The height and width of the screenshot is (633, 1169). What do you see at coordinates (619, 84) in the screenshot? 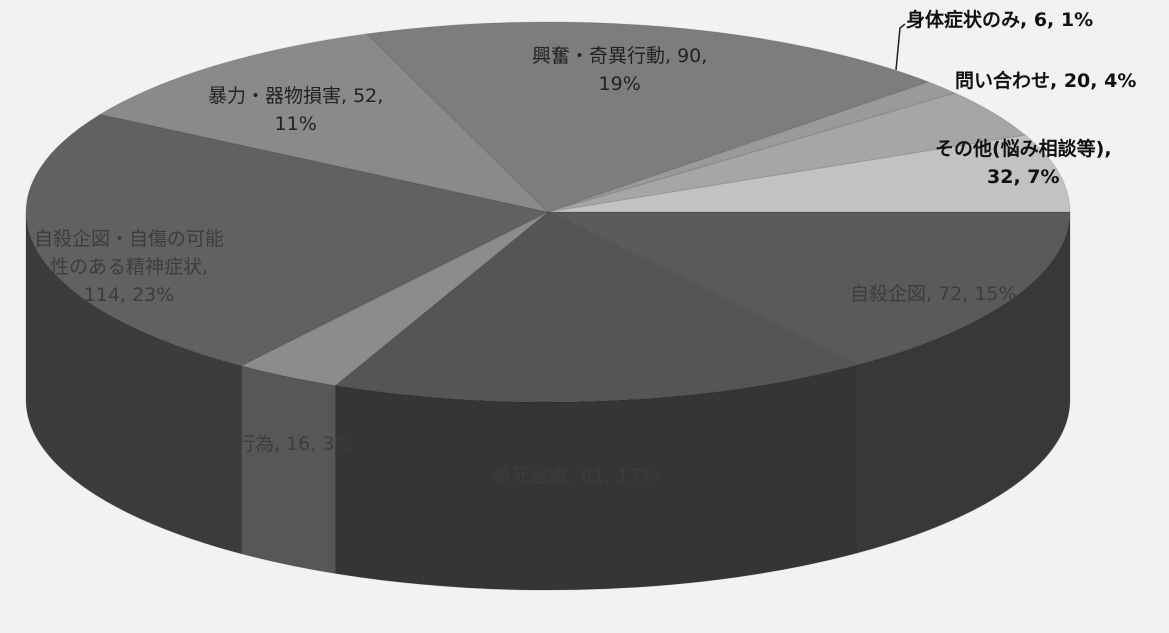
I see `label-kofun-line2: 19%` at bounding box center [619, 84].